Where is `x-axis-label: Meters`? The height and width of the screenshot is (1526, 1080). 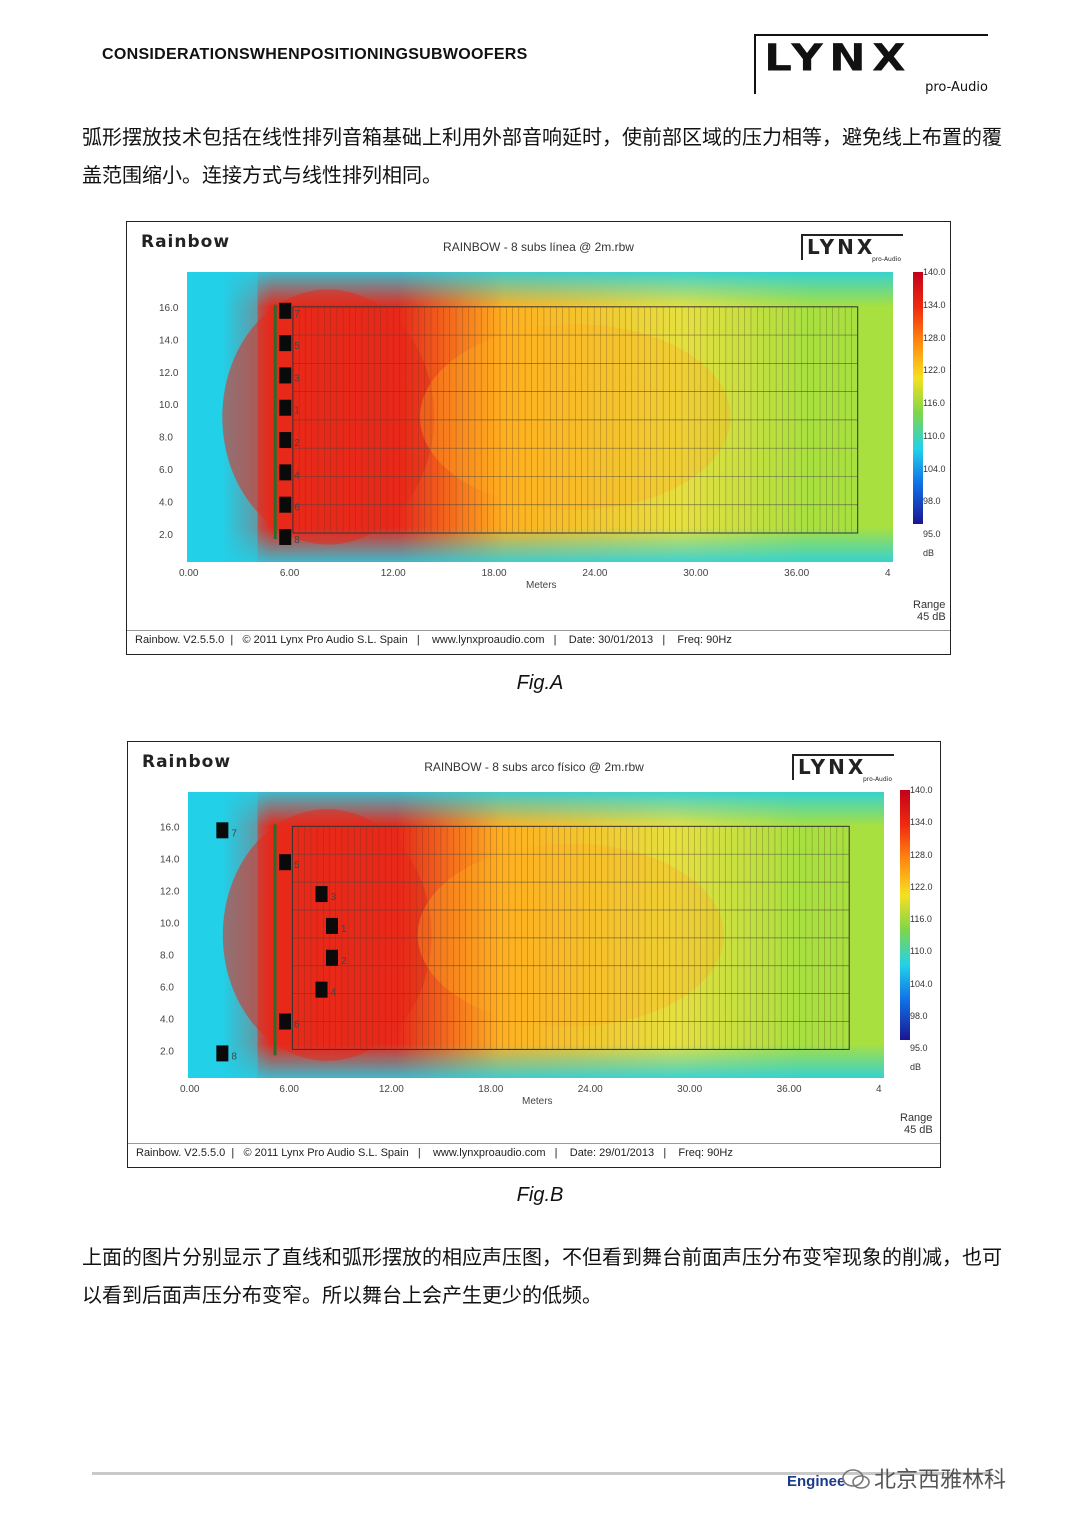 x-axis-label: Meters is located at coordinates (537, 1101).